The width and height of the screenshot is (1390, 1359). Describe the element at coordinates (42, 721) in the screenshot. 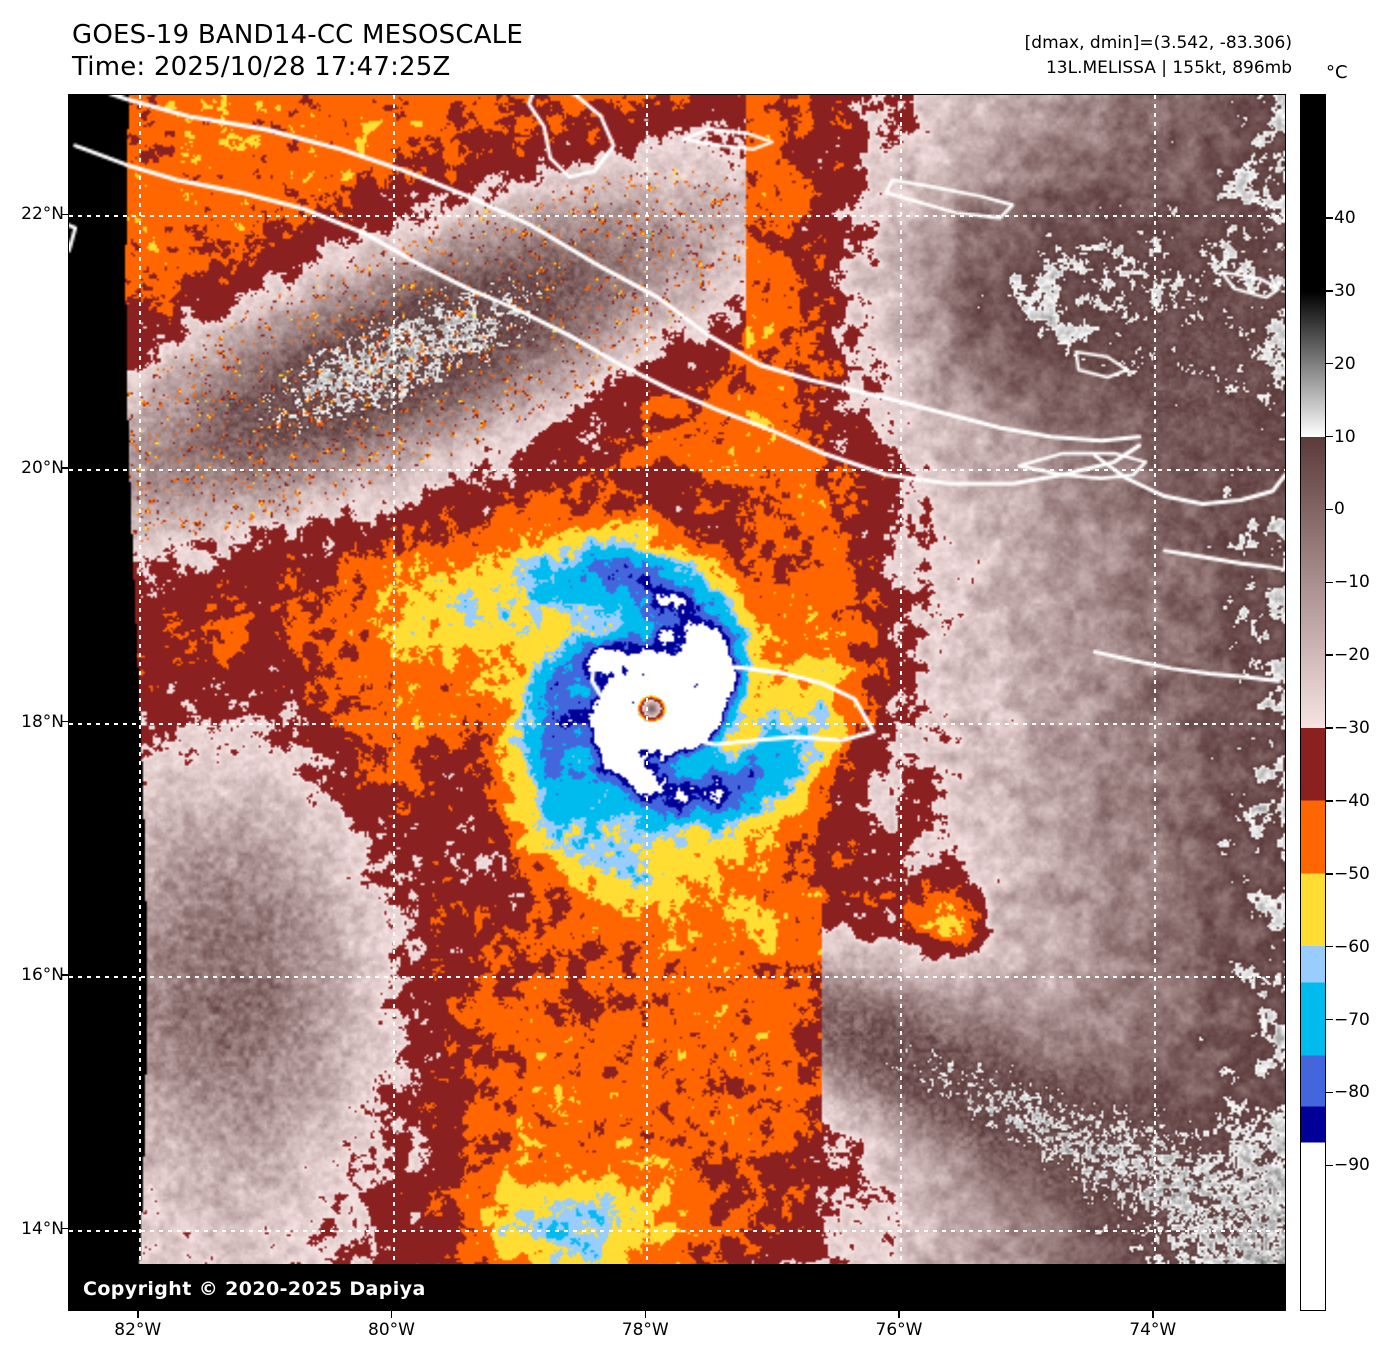

I see `y-axis-tick-label: 18°N` at that location.